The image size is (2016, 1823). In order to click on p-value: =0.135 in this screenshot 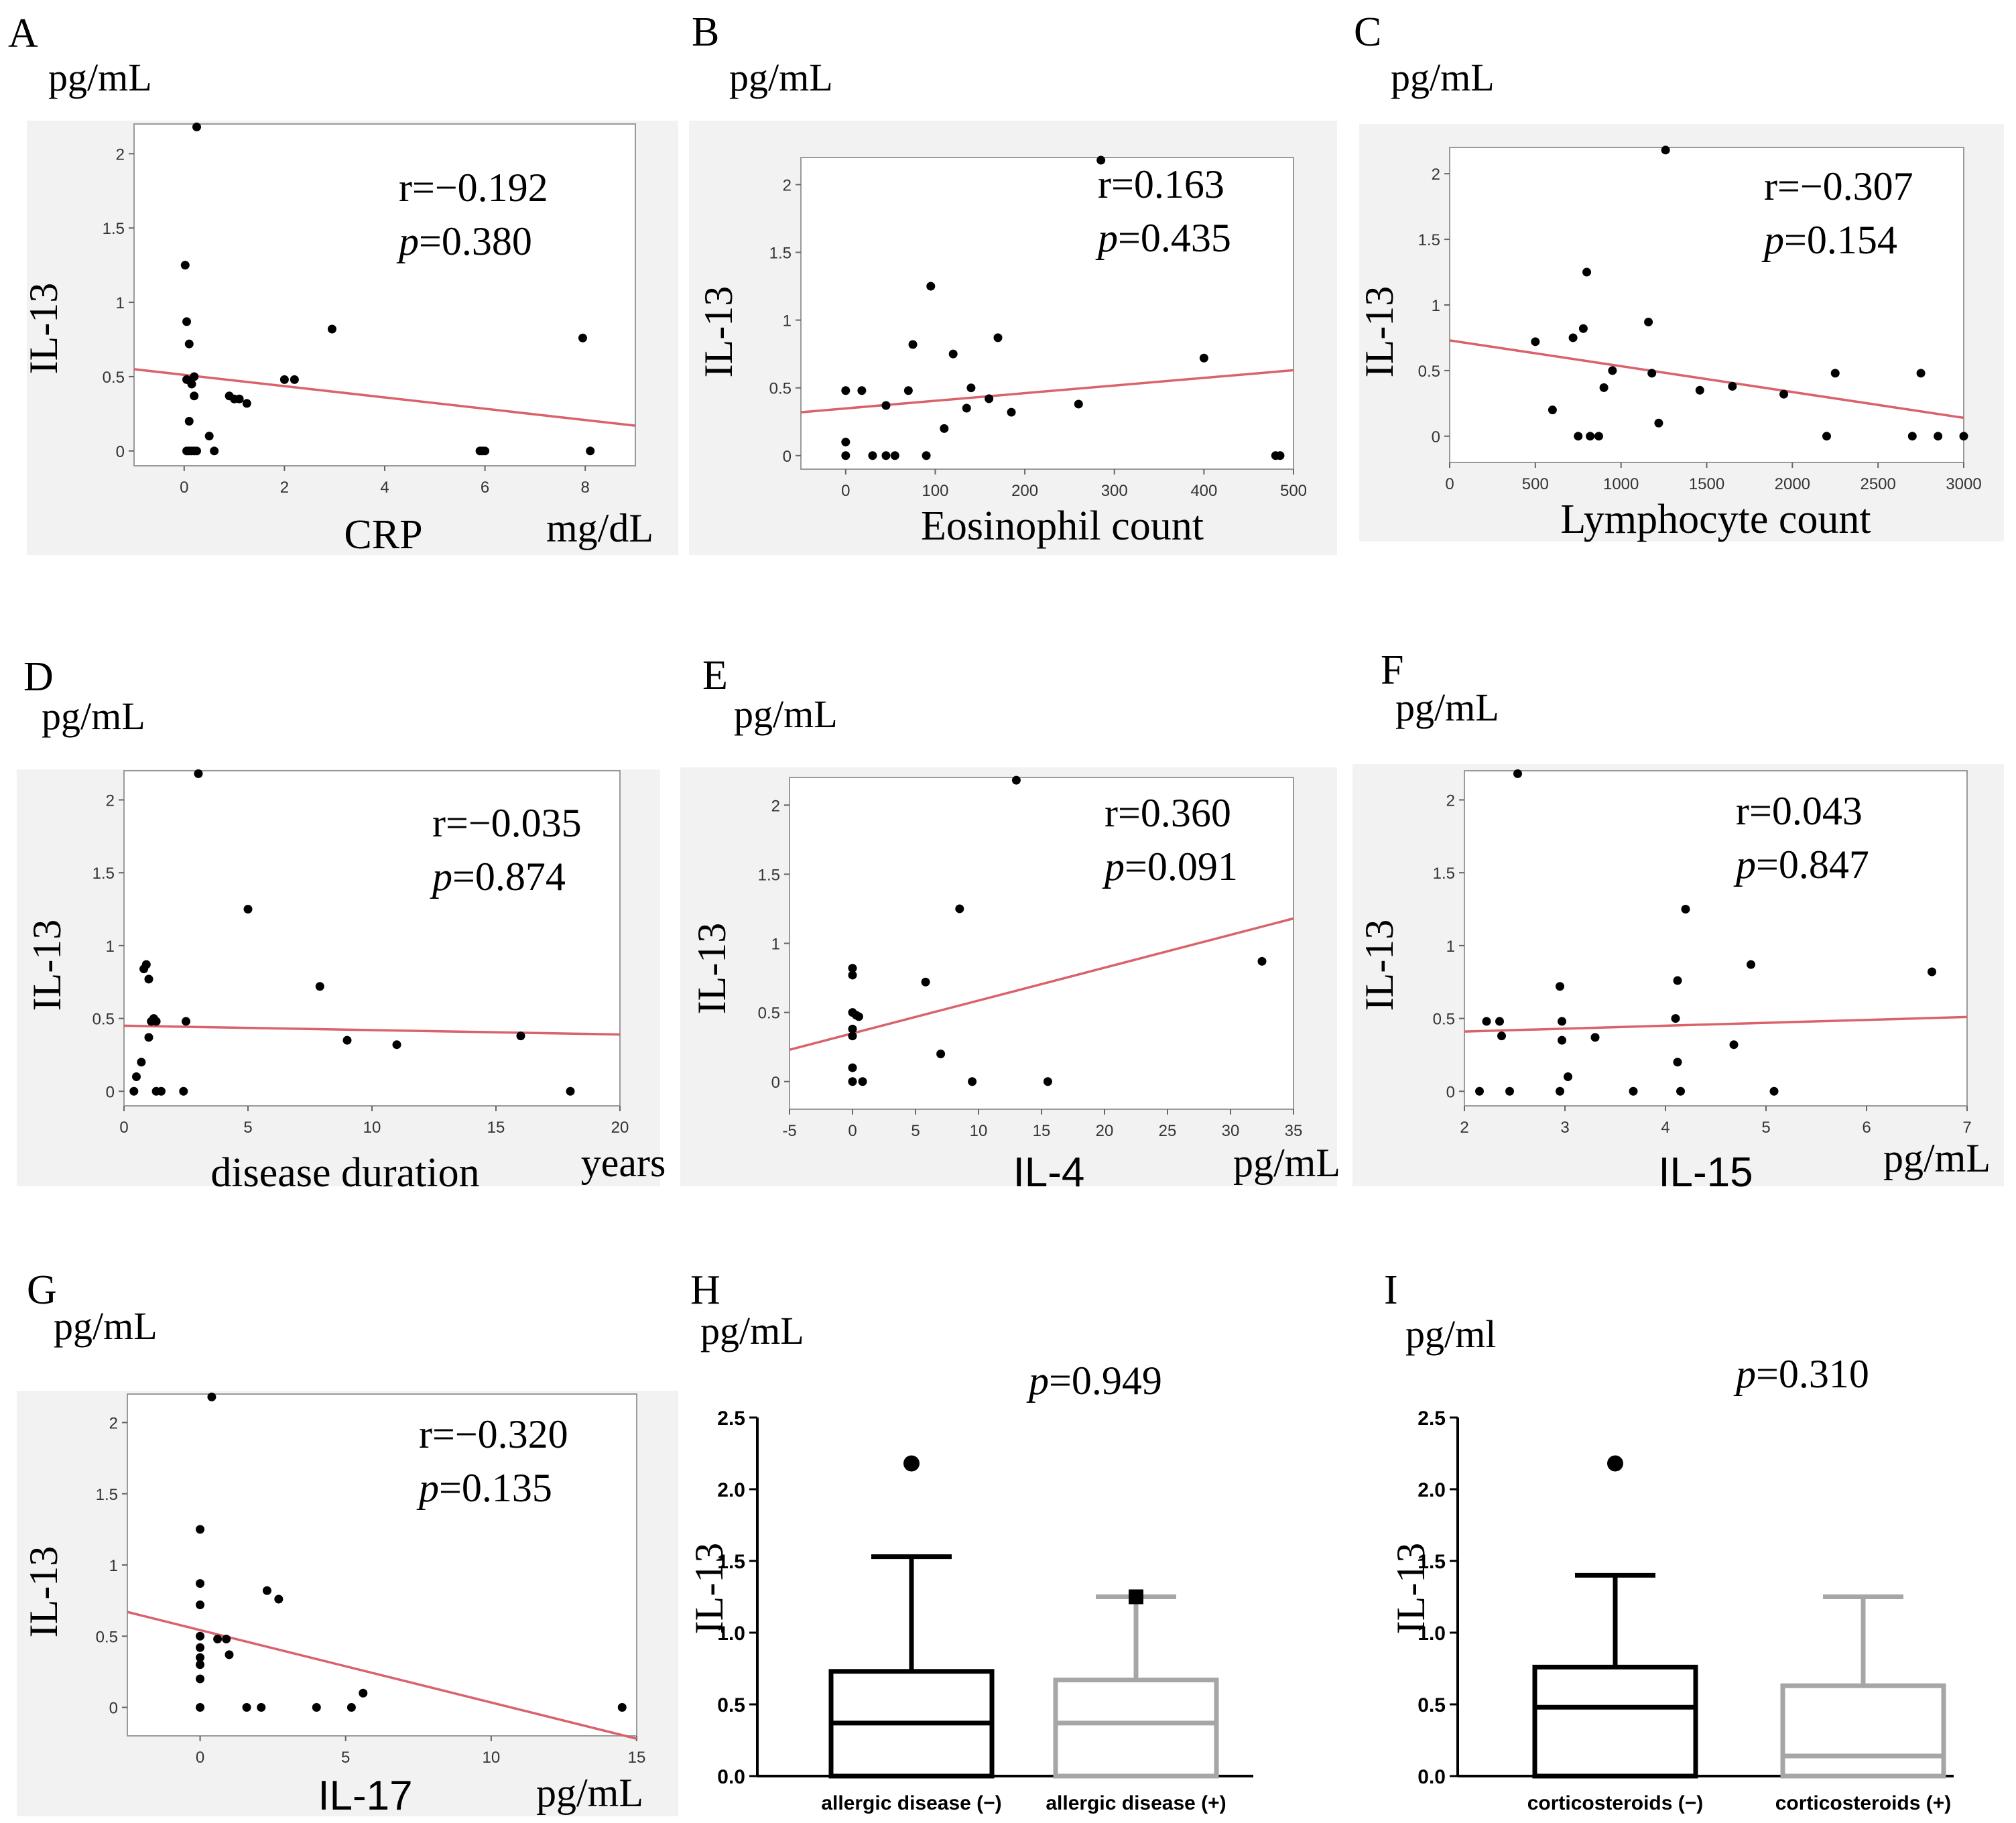, I will do `click(496, 1488)`.